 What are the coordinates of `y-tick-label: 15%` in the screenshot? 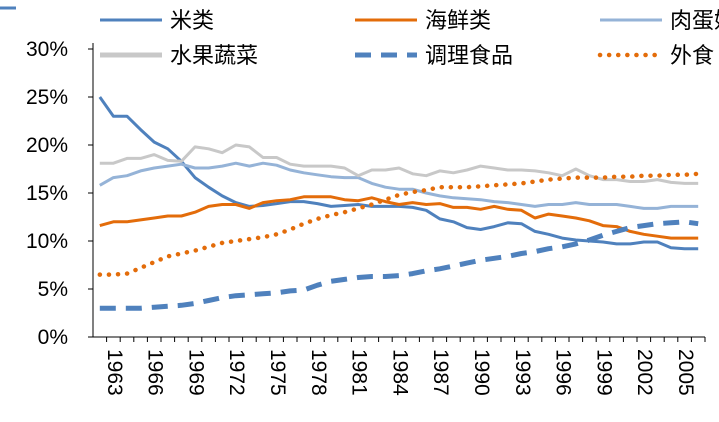 It's located at (47, 193).